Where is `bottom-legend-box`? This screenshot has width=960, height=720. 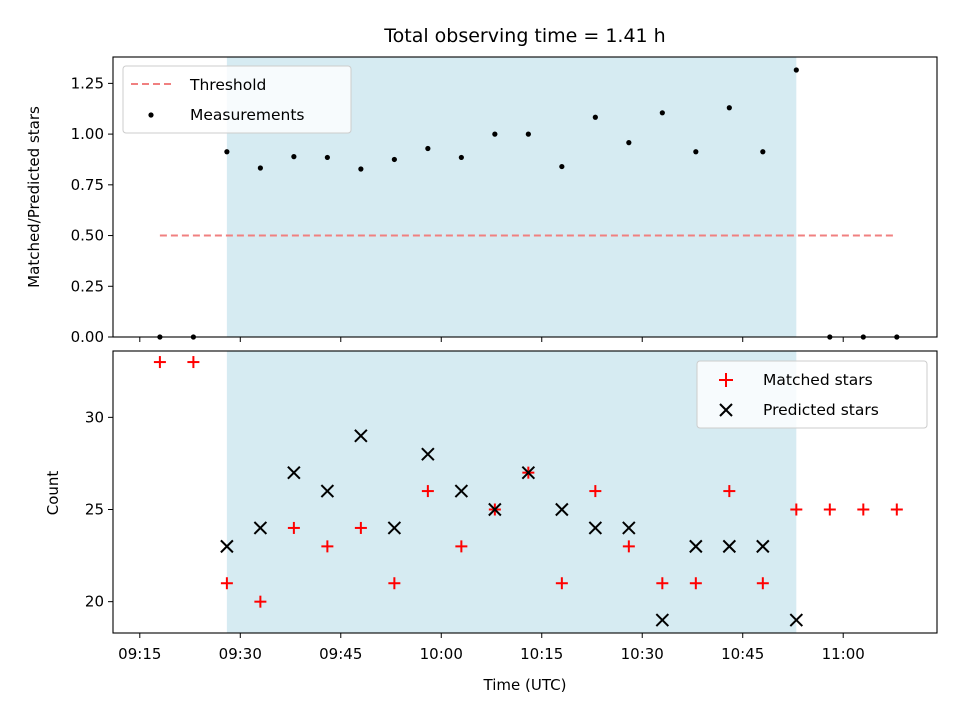 bottom-legend-box is located at coordinates (812, 394).